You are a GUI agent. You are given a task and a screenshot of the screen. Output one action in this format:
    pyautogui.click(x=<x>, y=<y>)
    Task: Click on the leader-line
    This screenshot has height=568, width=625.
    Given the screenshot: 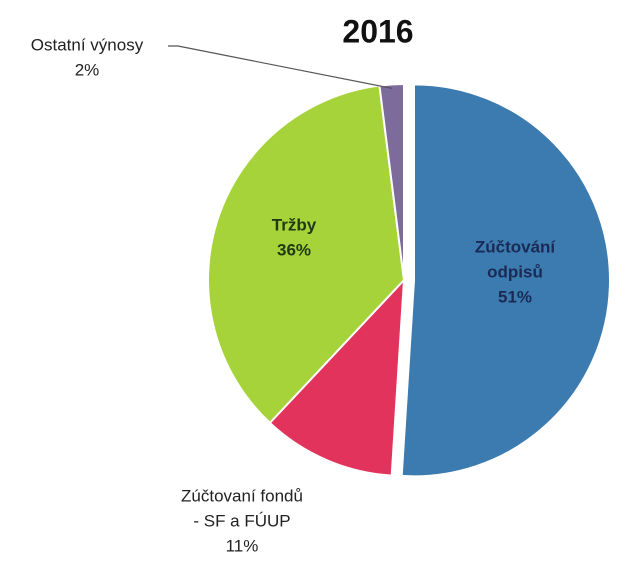 What is the action you would take?
    pyautogui.click(x=280, y=67)
    